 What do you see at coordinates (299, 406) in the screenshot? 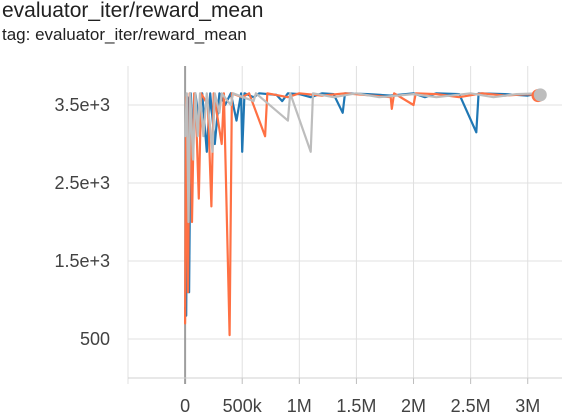
I see `x-tick-label: 1M` at bounding box center [299, 406].